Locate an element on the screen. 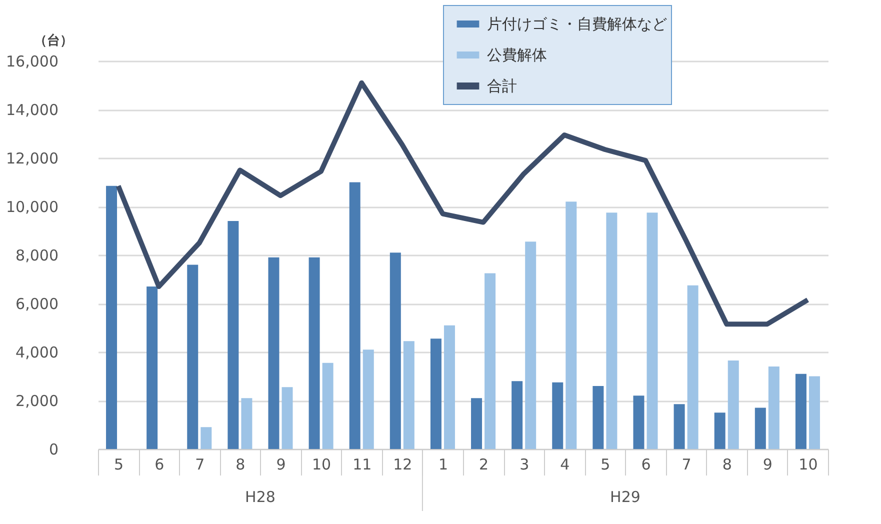 This screenshot has width=881, height=524. text: H29 is located at coordinates (625, 497).